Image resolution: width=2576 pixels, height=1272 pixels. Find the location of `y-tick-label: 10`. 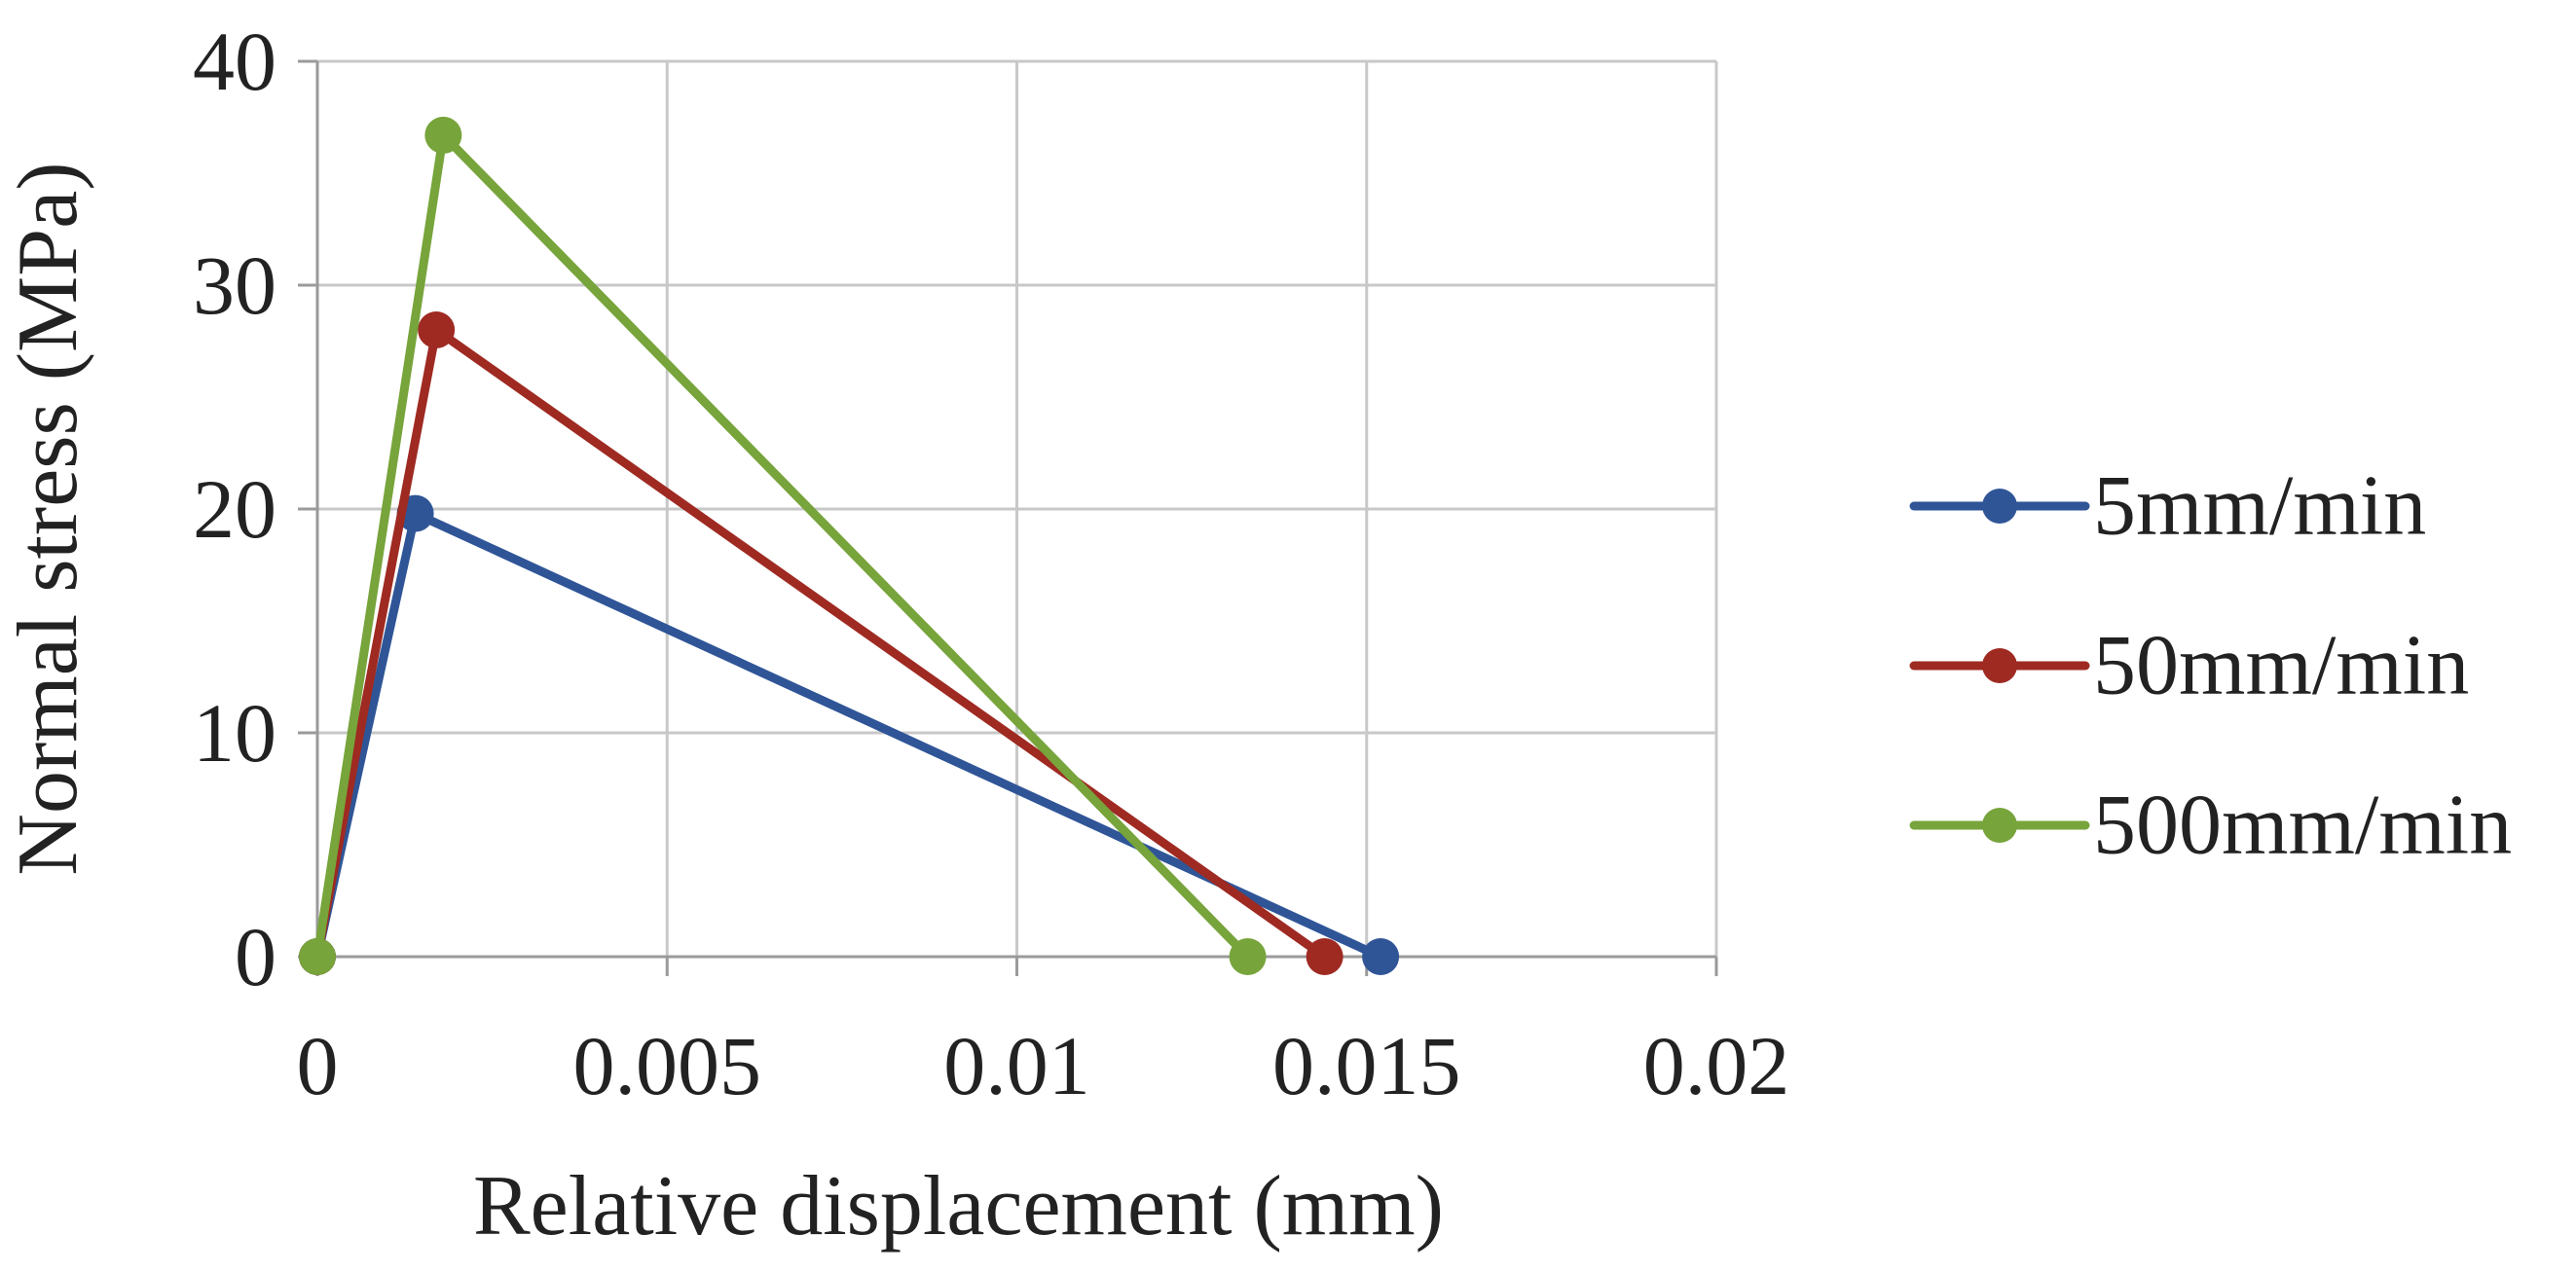

y-tick-label: 10 is located at coordinates (234, 733).